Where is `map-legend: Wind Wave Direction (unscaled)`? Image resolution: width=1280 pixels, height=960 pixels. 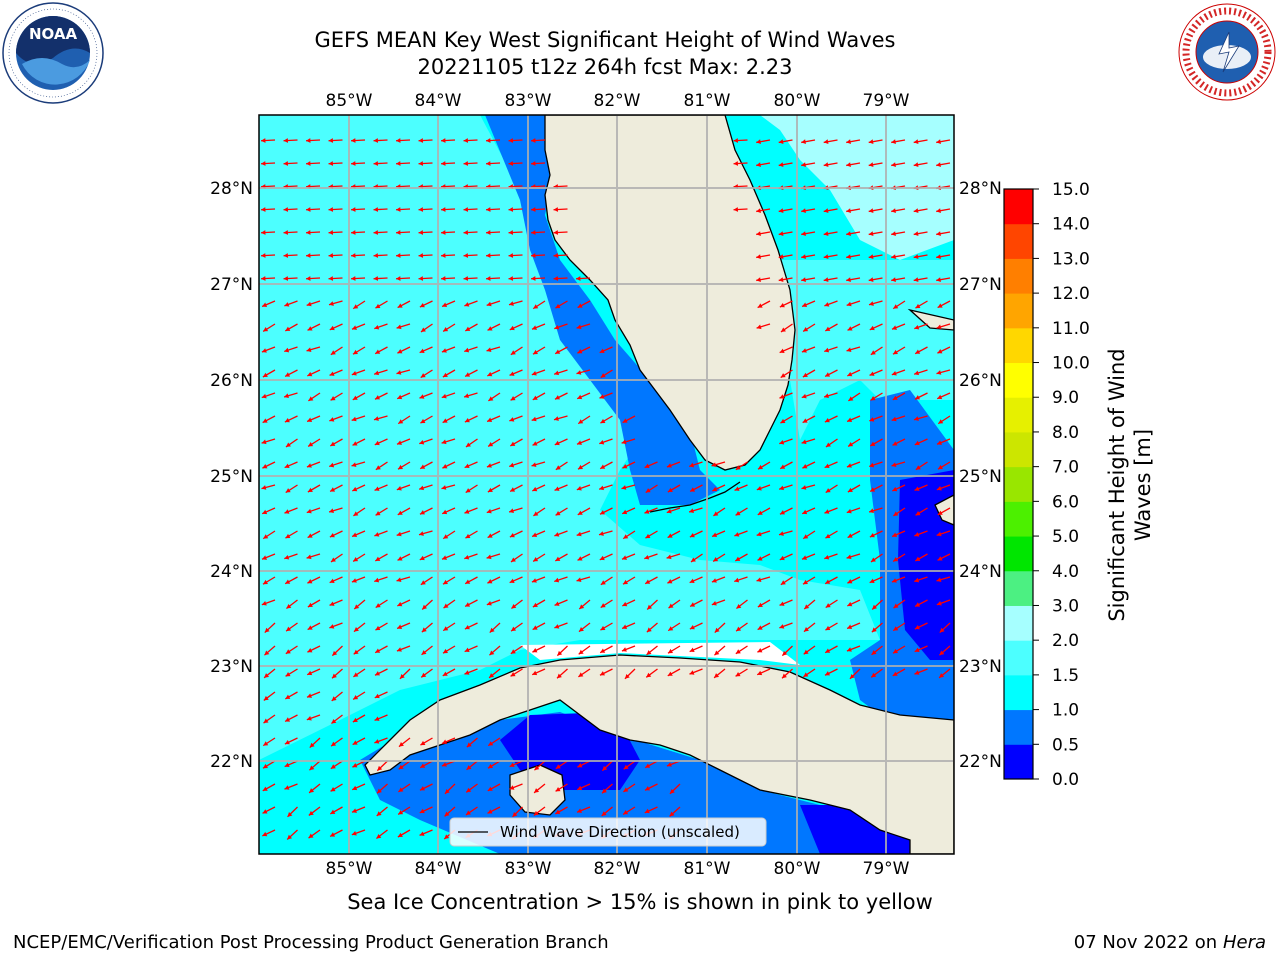
map-legend: Wind Wave Direction (unscaled) is located at coordinates (608, 832).